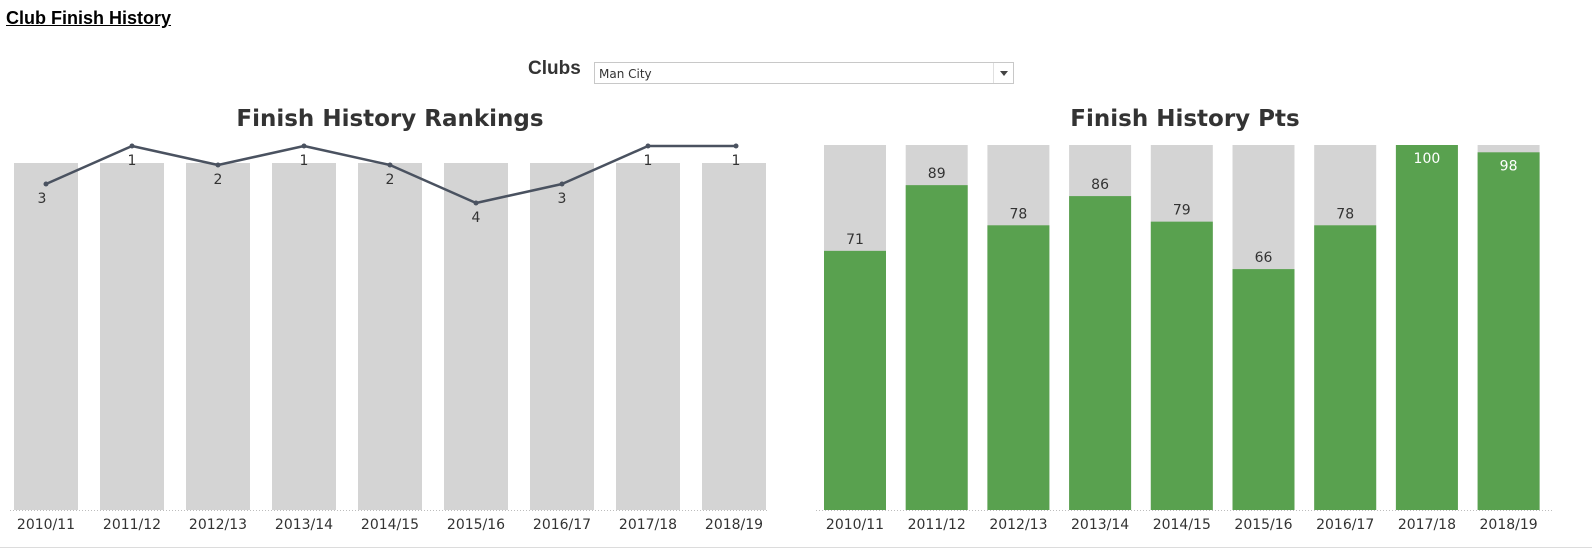 The height and width of the screenshot is (556, 1592). Describe the element at coordinates (1182, 211) in the screenshot. I see `points-data-label: 79` at that location.